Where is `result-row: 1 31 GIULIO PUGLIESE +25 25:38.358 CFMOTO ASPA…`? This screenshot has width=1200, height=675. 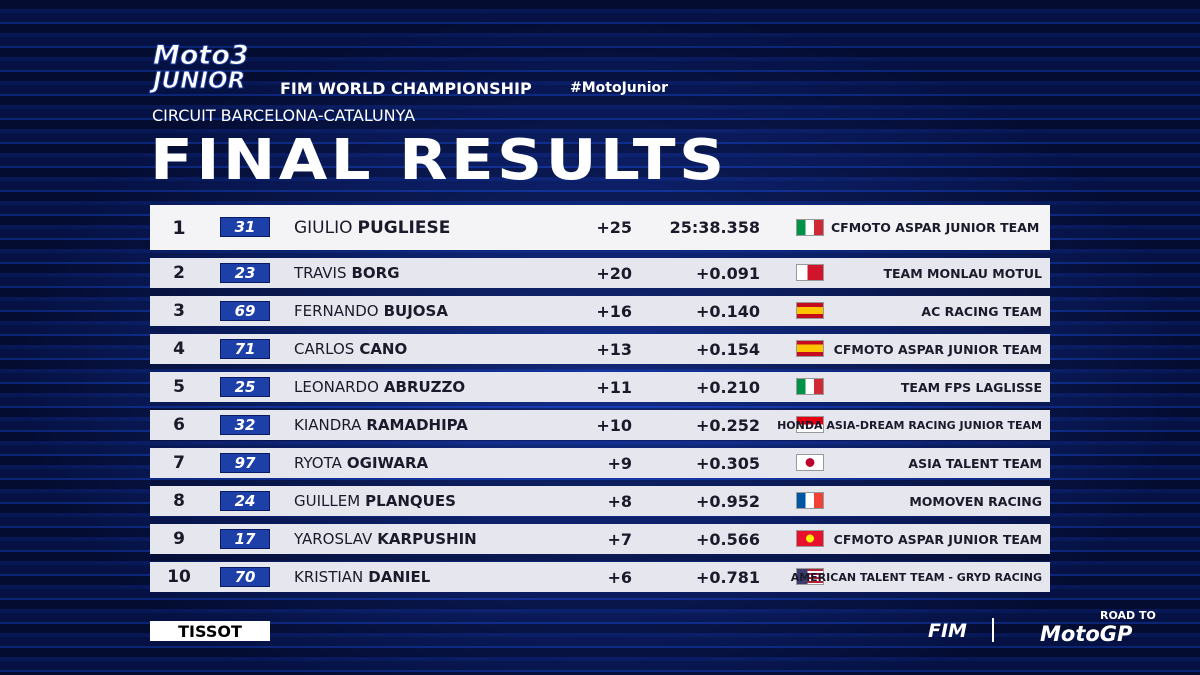 result-row: 1 31 GIULIO PUGLIESE +25 25:38.358 CFMOTO ASPA… is located at coordinates (600, 227).